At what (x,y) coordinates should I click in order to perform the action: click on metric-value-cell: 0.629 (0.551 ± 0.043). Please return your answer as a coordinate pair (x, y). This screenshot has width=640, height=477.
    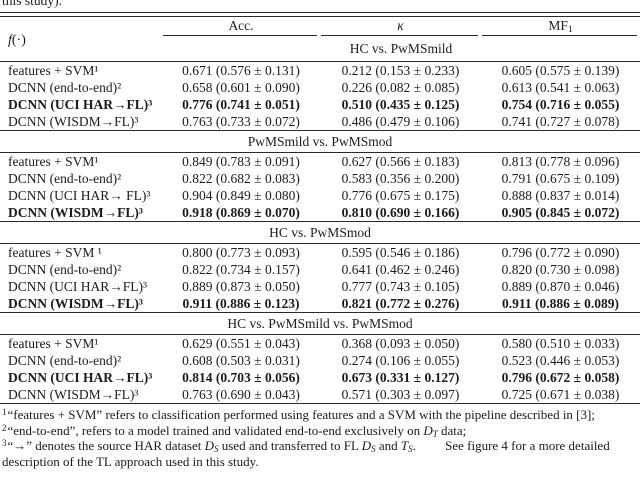
    Looking at the image, I should click on (241, 343).